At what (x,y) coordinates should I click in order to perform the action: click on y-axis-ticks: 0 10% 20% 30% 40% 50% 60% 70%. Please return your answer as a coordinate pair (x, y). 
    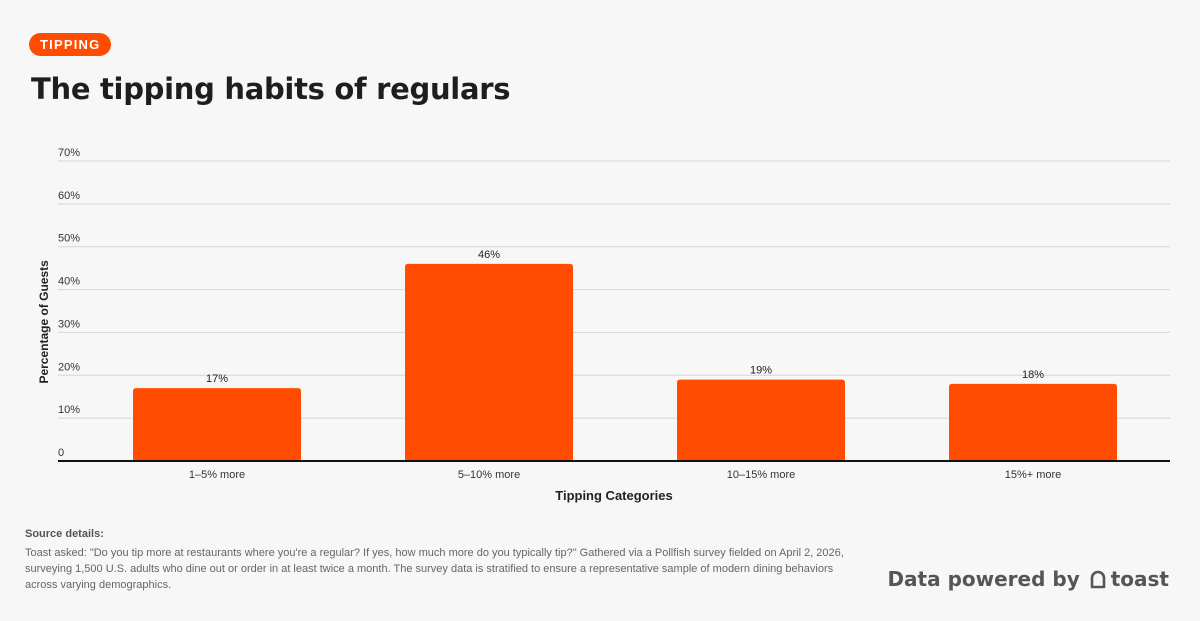
    Looking at the image, I should click on (69, 303).